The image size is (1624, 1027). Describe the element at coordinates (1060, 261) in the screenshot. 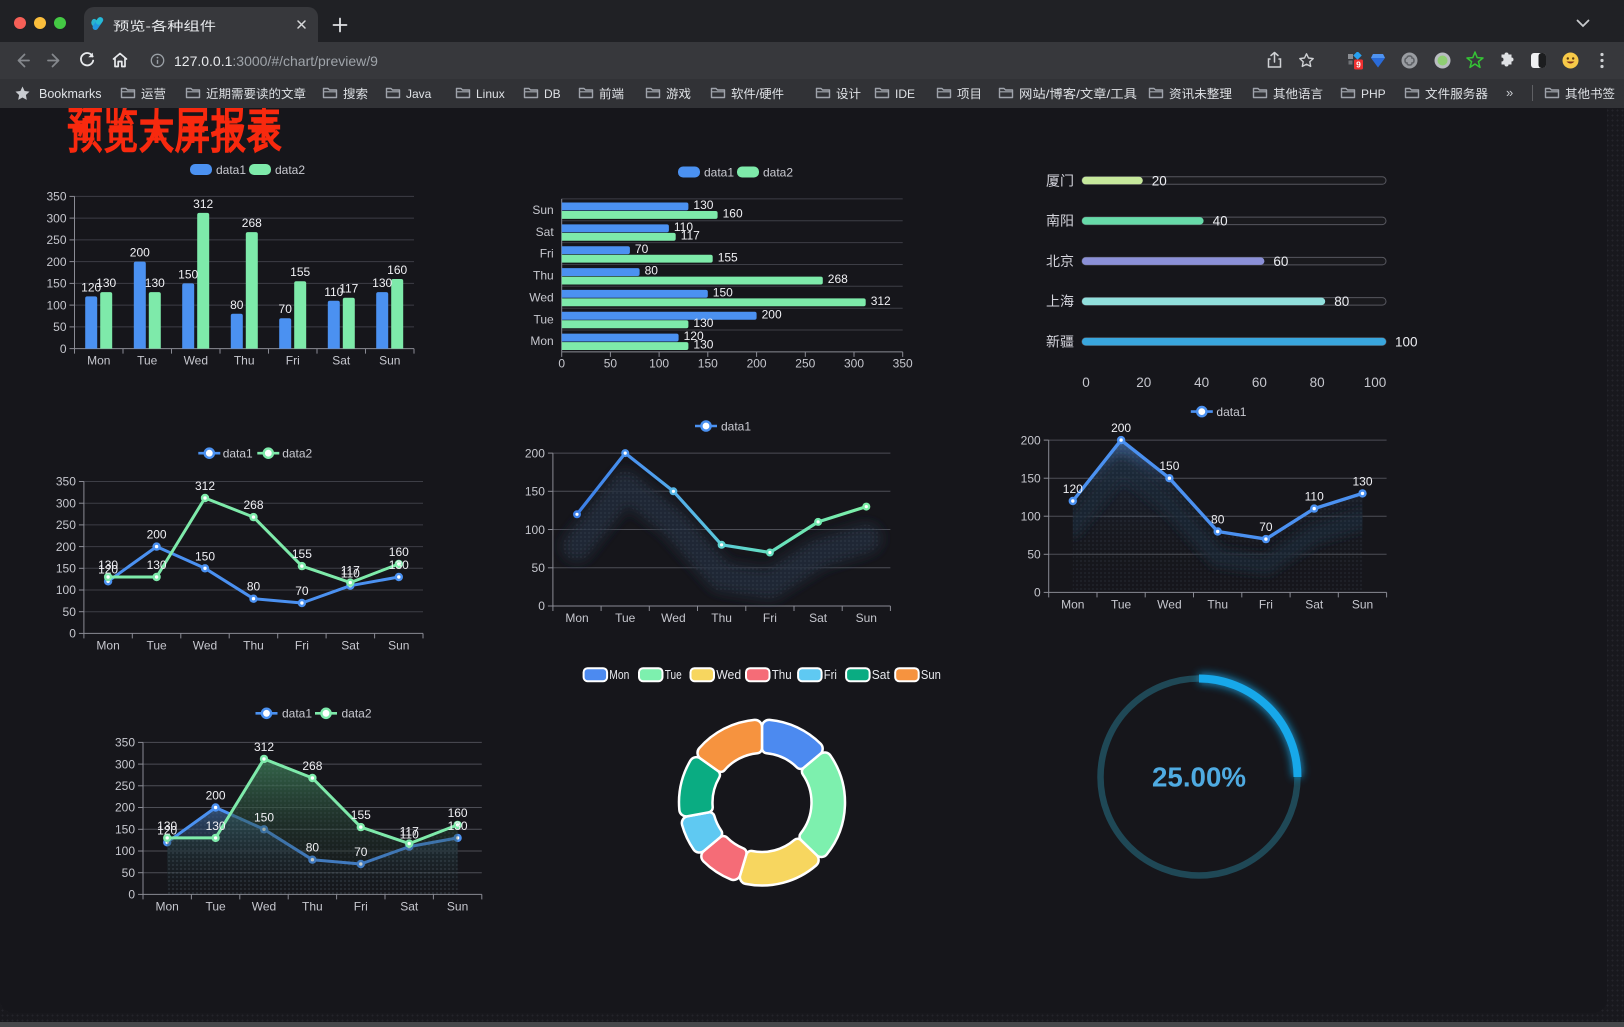

I see `svg-text: 北京` at that location.